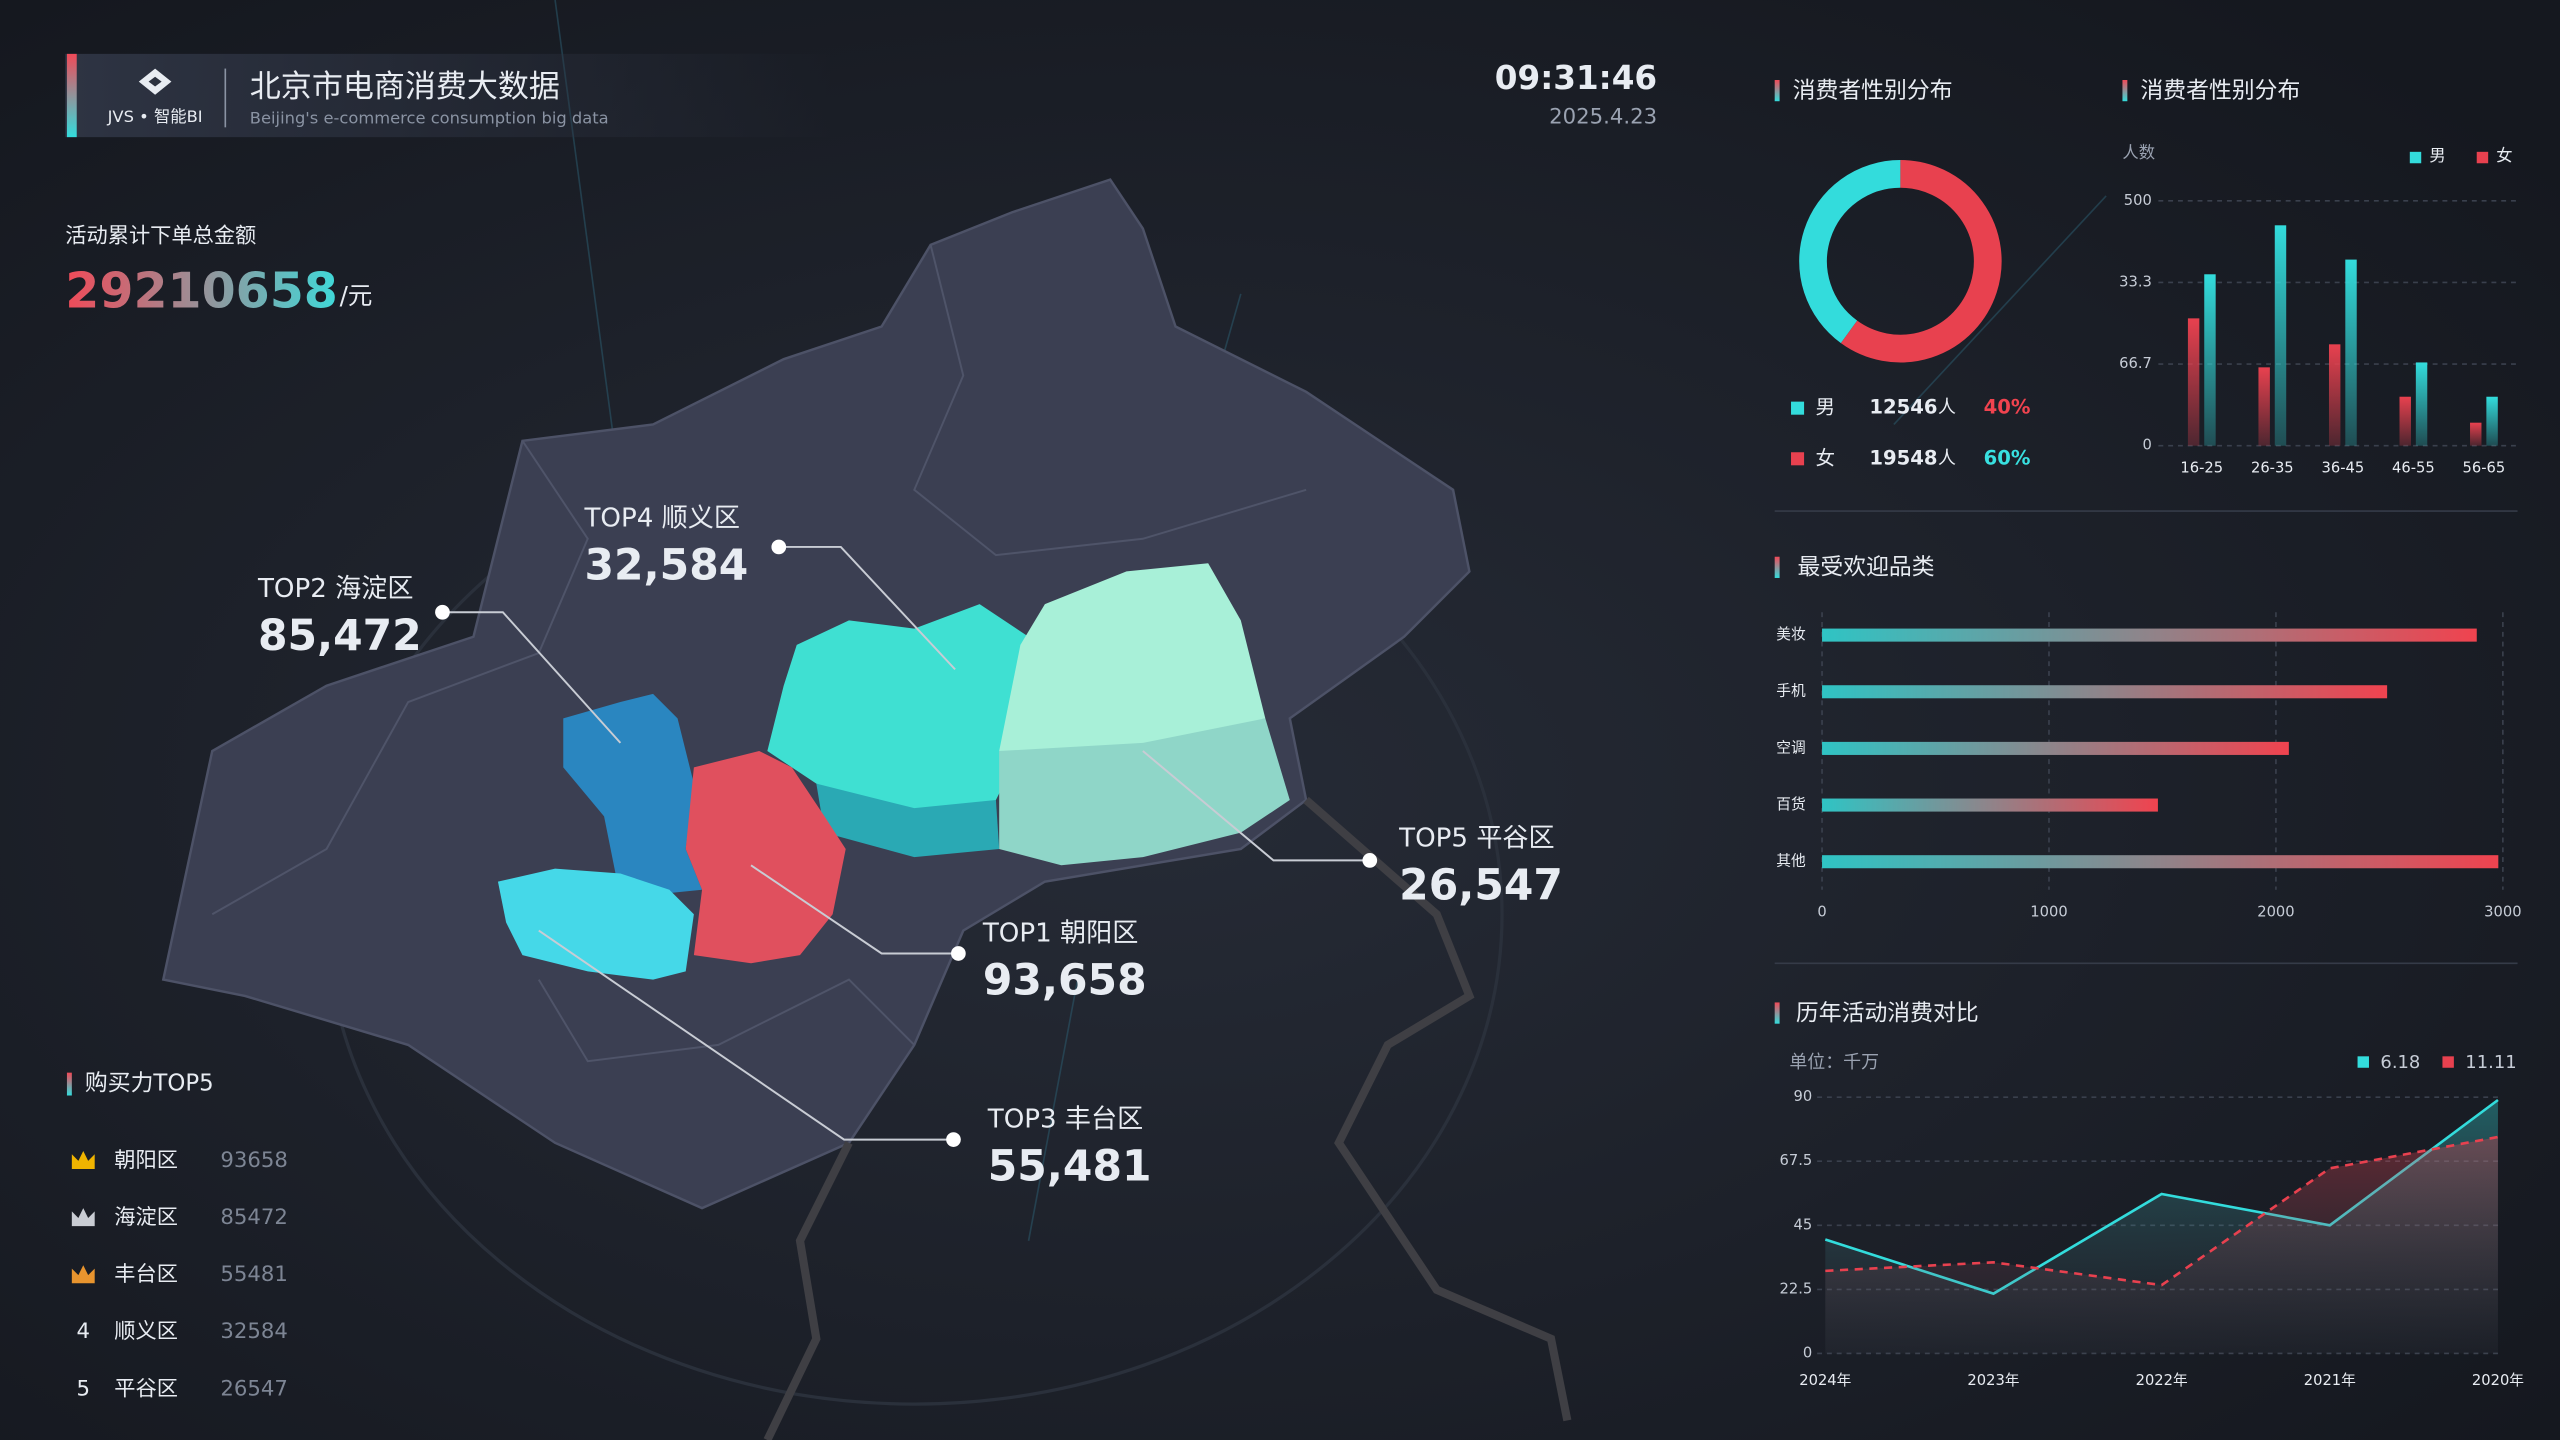 This screenshot has height=1440, width=2560. Describe the element at coordinates (146, 1160) in the screenshot. I see `rank-name: 朝阳区` at that location.